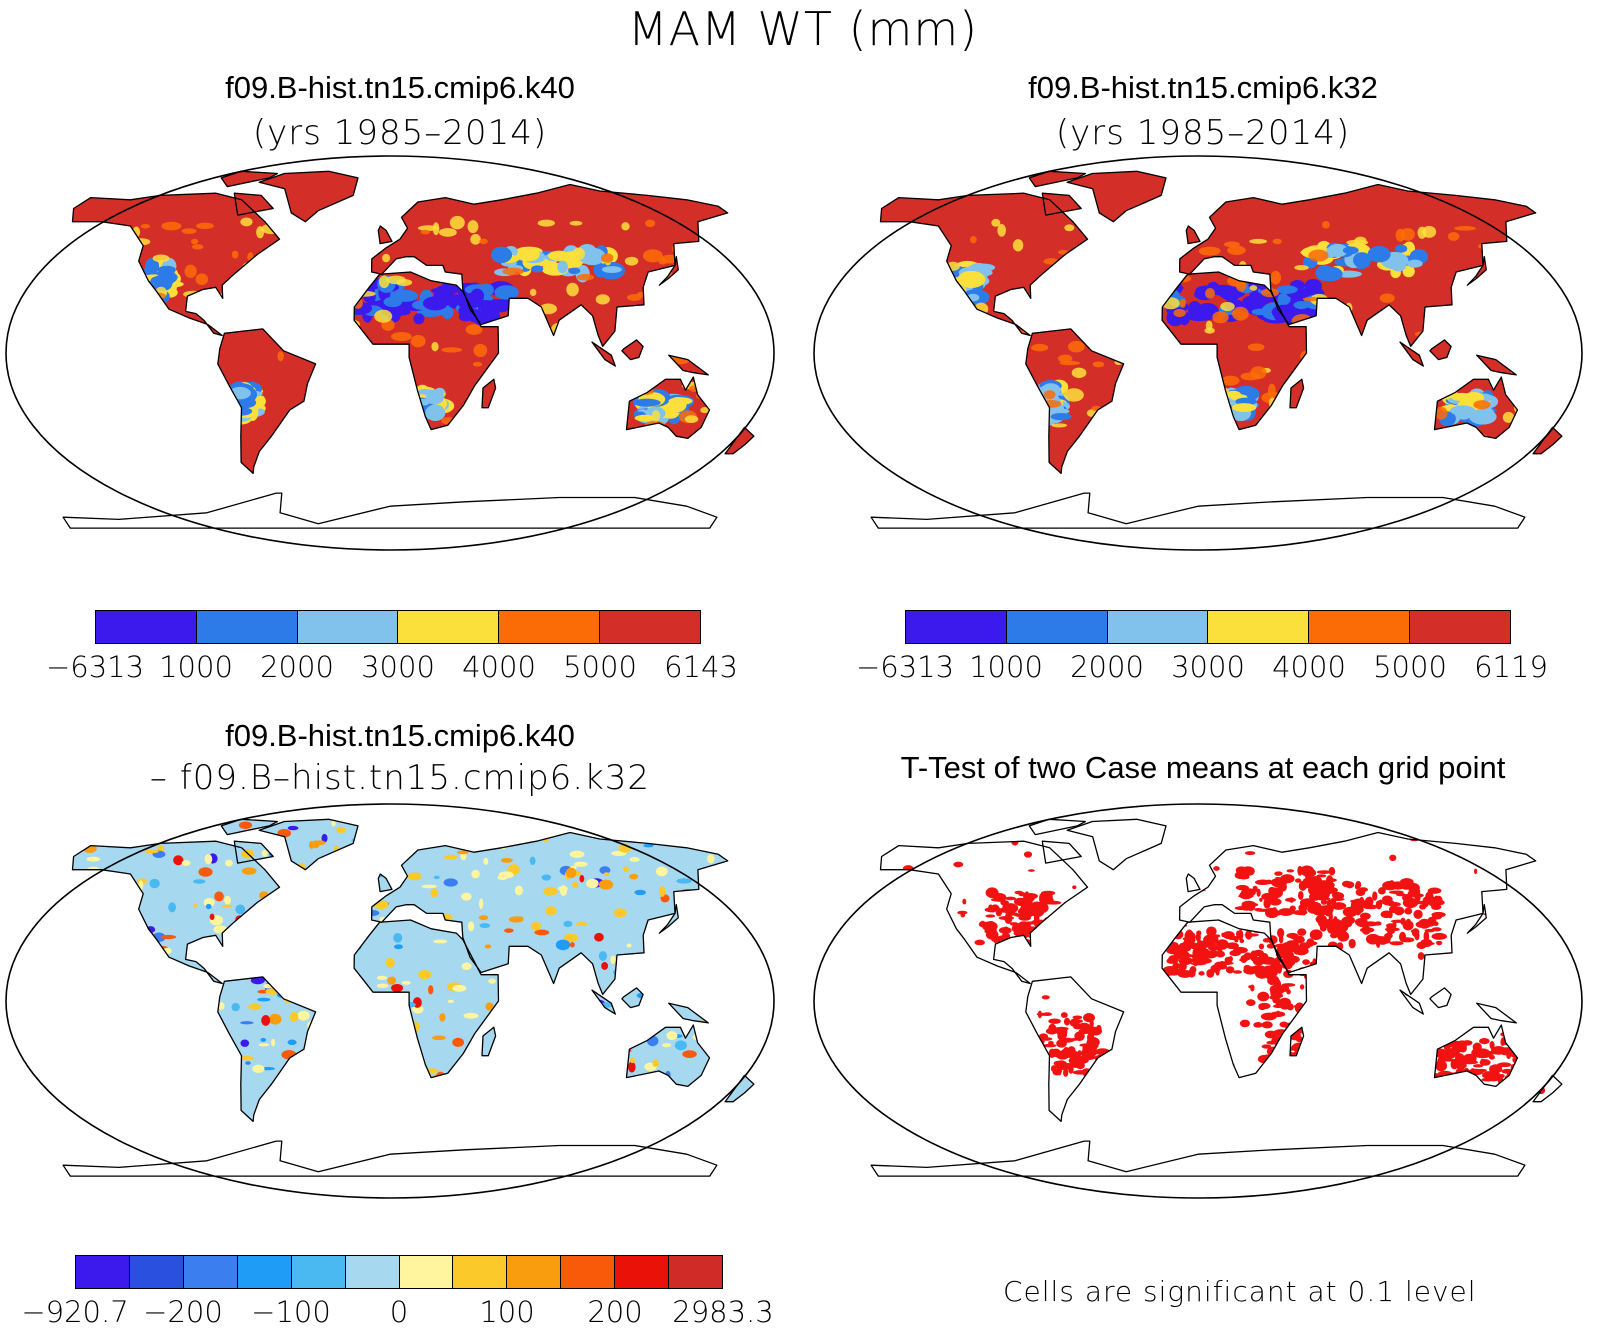 This screenshot has width=1606, height=1329. What do you see at coordinates (390, 353) in the screenshot?
I see `map-panel-a` at bounding box center [390, 353].